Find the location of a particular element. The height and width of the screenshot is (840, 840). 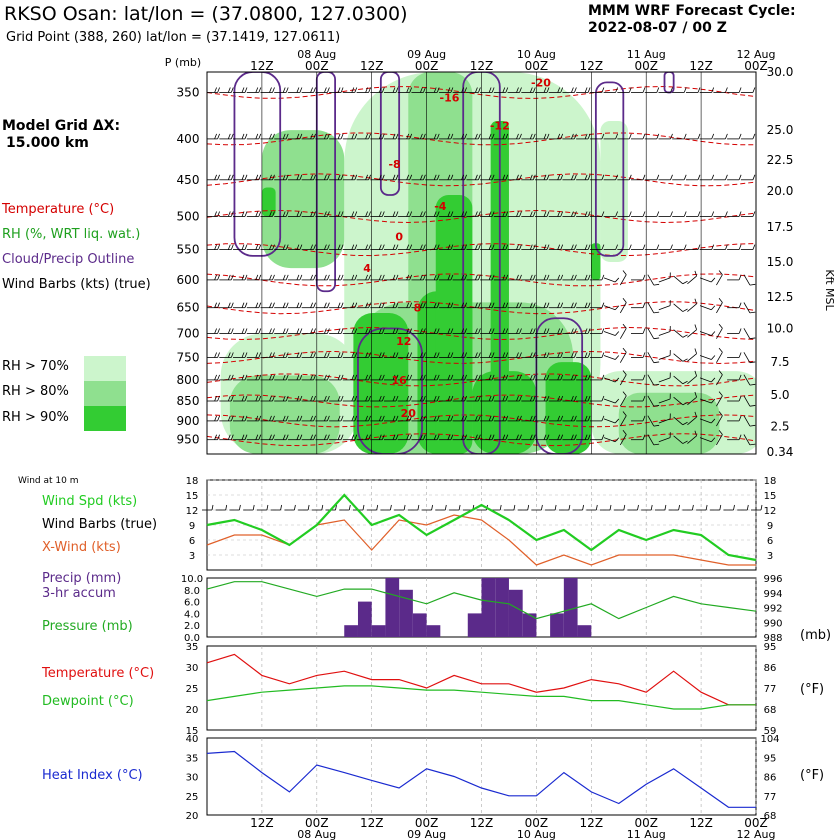

precip-accum-label: 3-hr accum is located at coordinates (79, 593).